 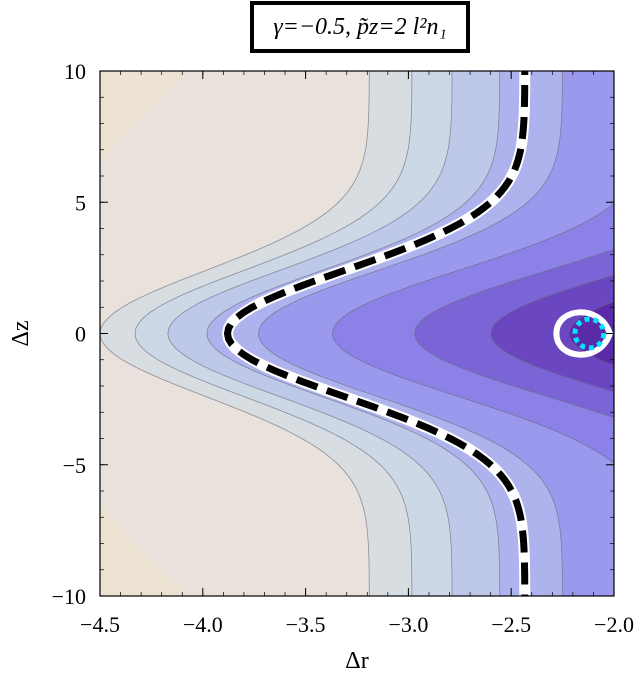 I want to click on chart-title-text: γ=−0.5, p̃z=2 l²n₁, so click(x=360, y=26).